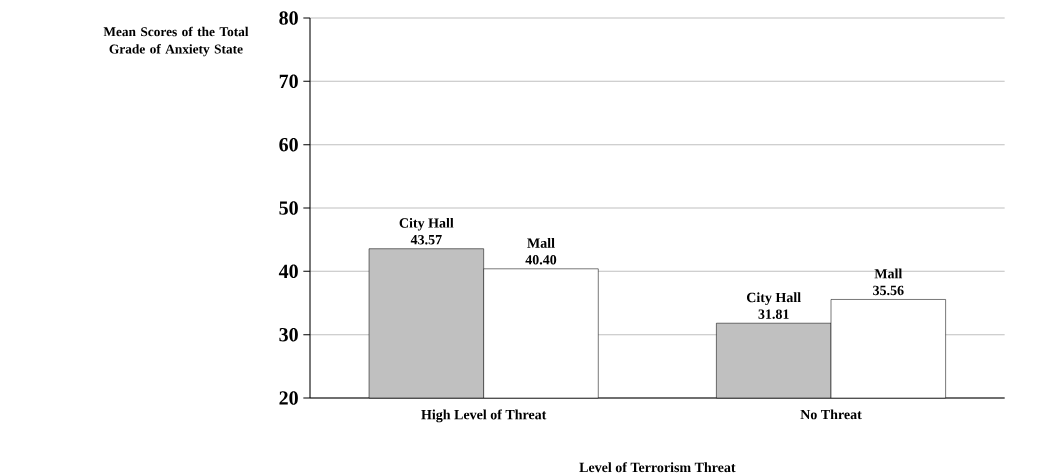 This screenshot has width=1046, height=476. I want to click on y-tick-label: 40, so click(288, 271).